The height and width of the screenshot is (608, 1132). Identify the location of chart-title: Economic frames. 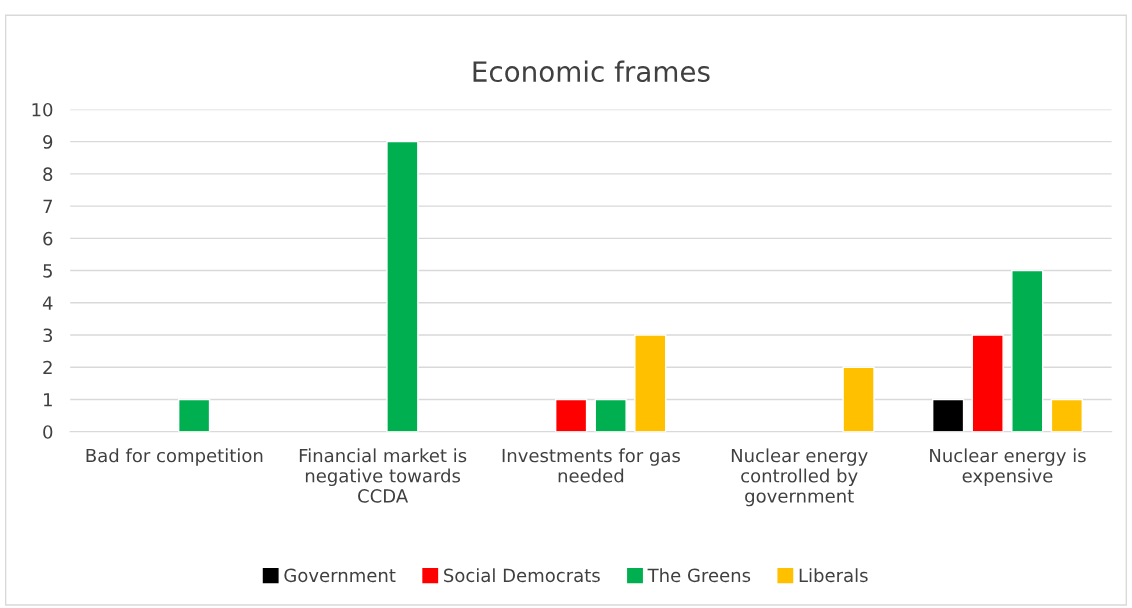
(591, 71).